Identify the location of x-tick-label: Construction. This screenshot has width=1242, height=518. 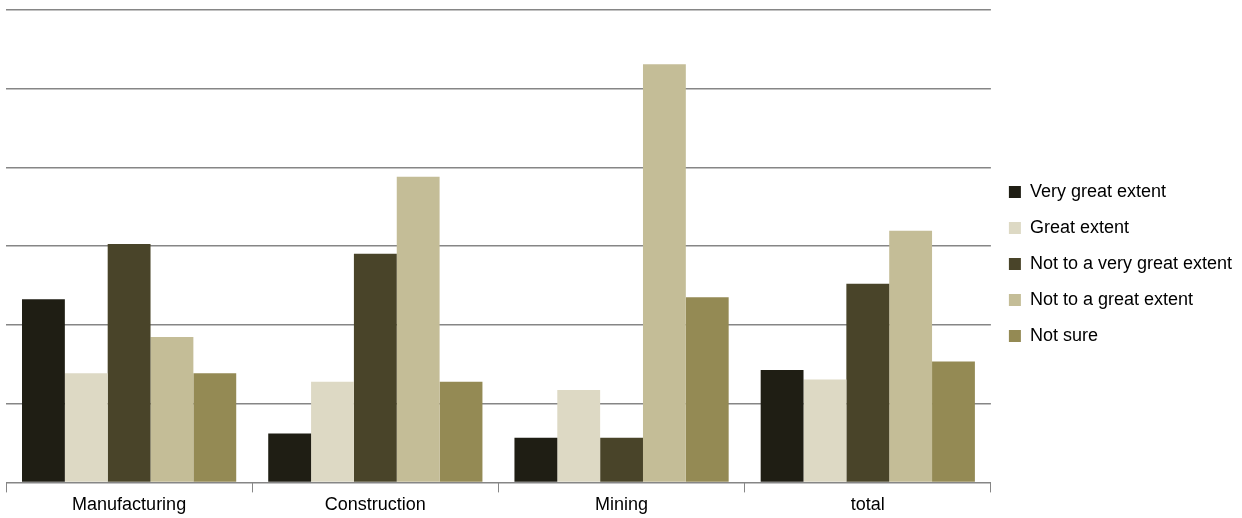
(375, 504).